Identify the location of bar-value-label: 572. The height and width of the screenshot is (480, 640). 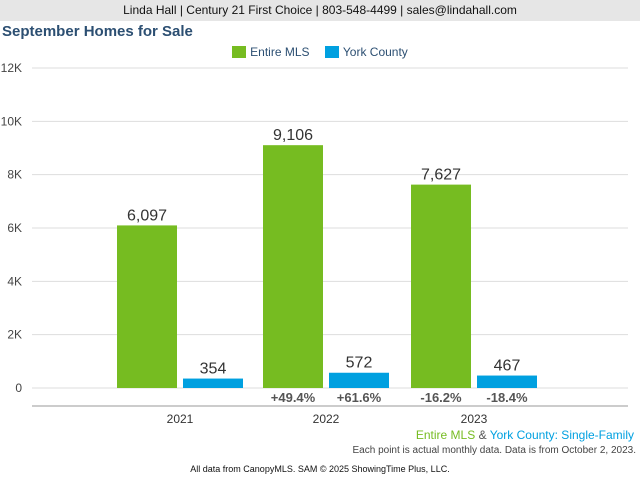
(359, 363).